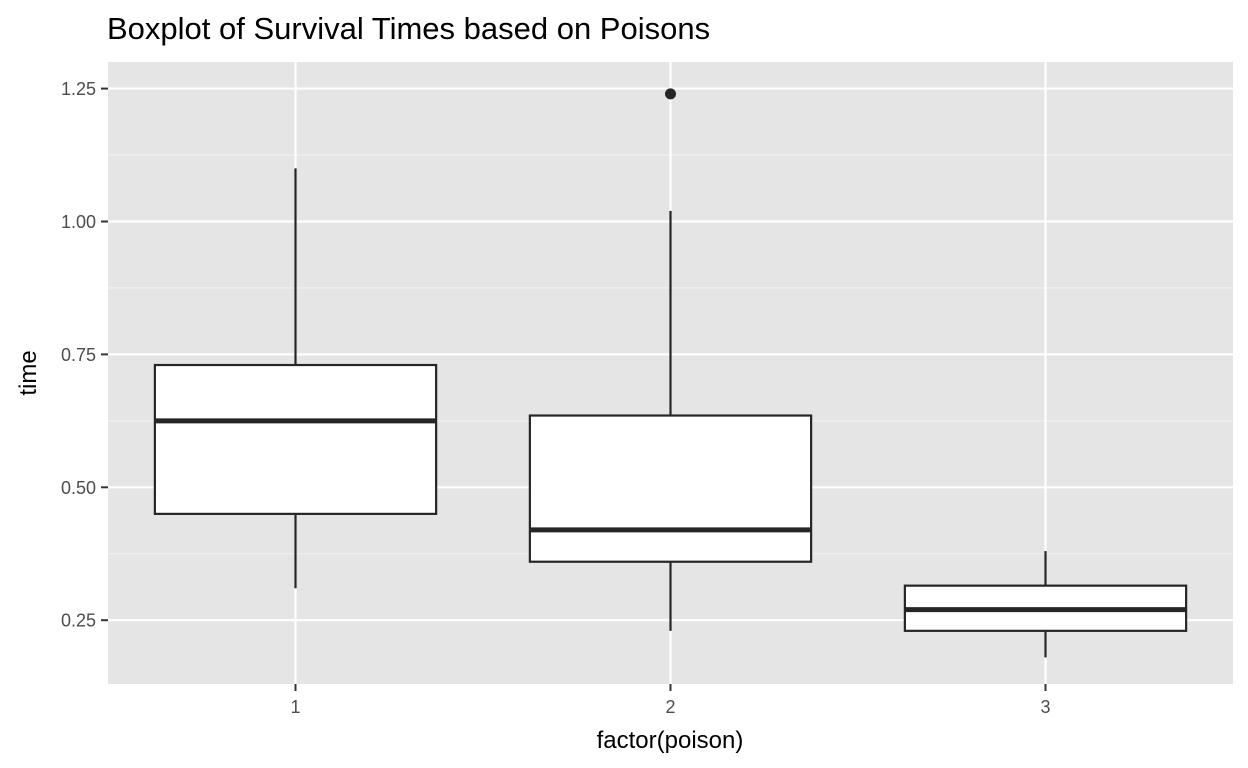 The width and height of the screenshot is (1248, 768). Describe the element at coordinates (78, 488) in the screenshot. I see `y-tick-label: 0.50` at that location.